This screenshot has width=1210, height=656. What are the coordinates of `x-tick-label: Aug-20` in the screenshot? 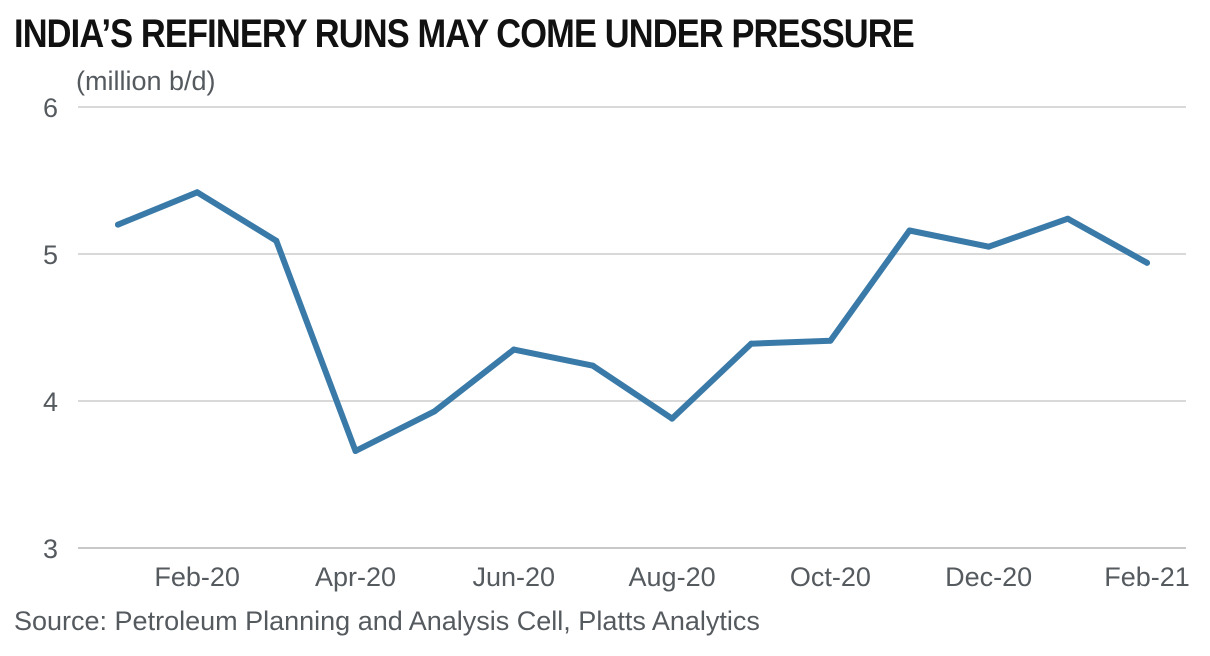 It's located at (672, 577).